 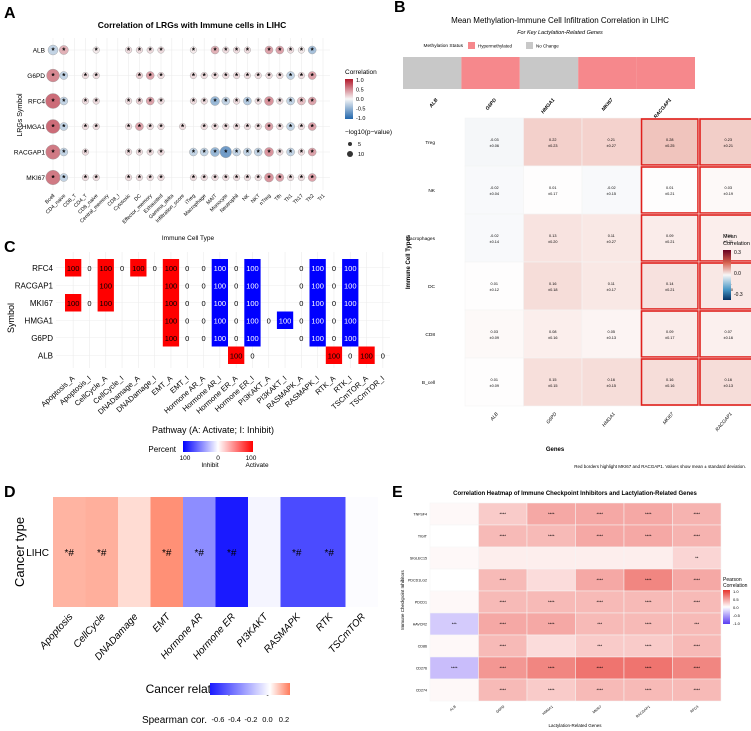 What do you see at coordinates (552, 140) in the screenshot?
I see `panel-b-cell-label: 0.22` at bounding box center [552, 140].